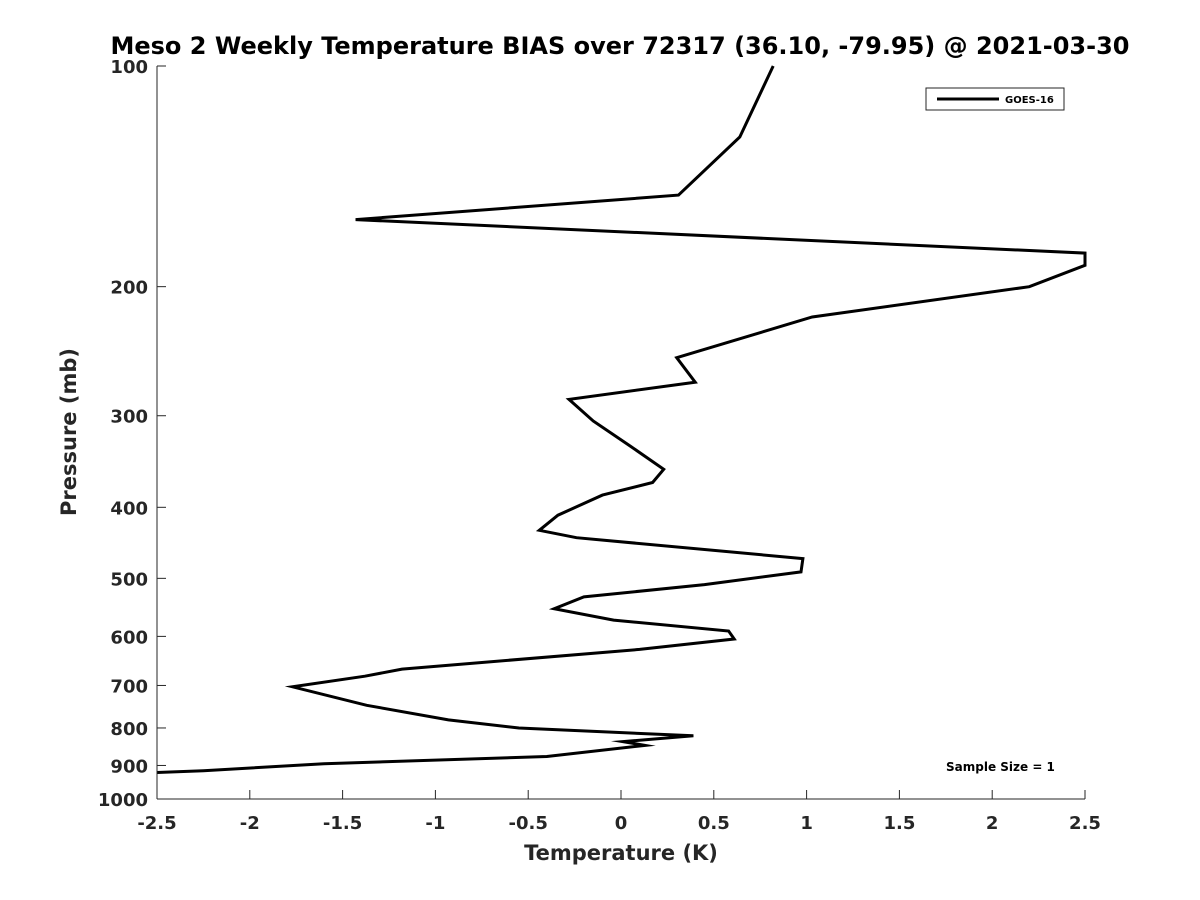 The height and width of the screenshot is (900, 1200). I want to click on x-tick-label: -0.5, so click(528, 823).